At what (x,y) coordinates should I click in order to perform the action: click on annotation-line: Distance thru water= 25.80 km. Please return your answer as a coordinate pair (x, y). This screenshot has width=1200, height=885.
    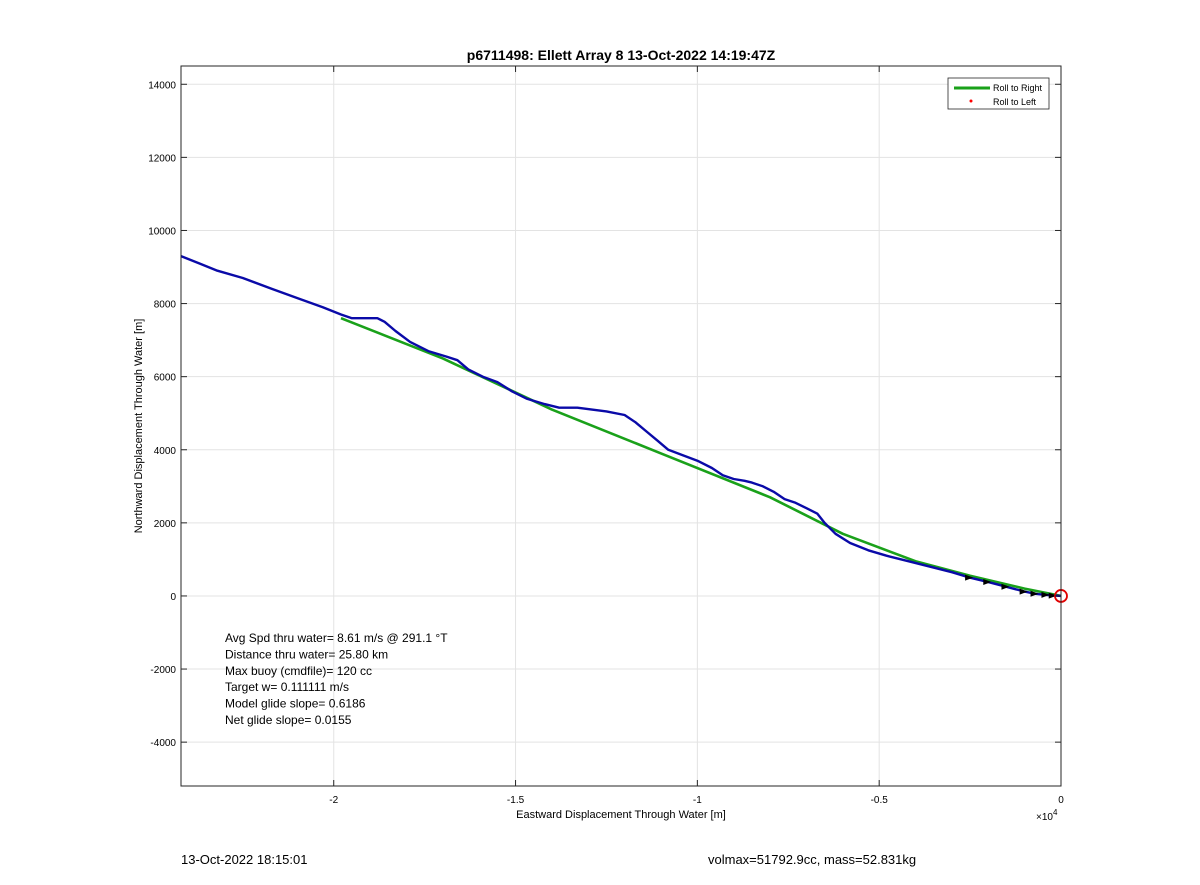
    Looking at the image, I should click on (306, 654).